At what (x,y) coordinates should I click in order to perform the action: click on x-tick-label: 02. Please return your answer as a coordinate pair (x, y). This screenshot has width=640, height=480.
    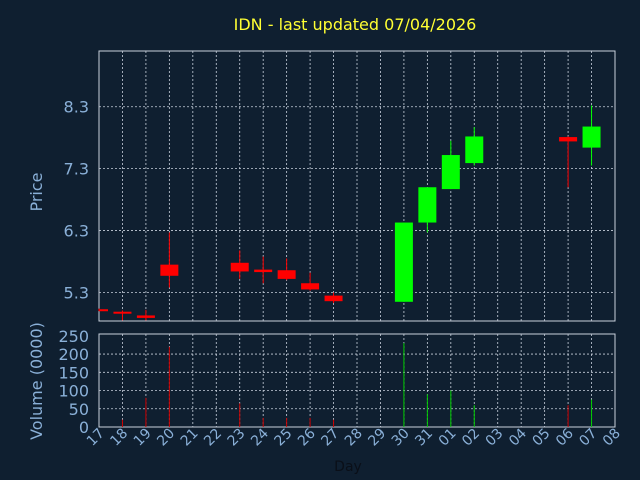
    Looking at the image, I should click on (471, 438).